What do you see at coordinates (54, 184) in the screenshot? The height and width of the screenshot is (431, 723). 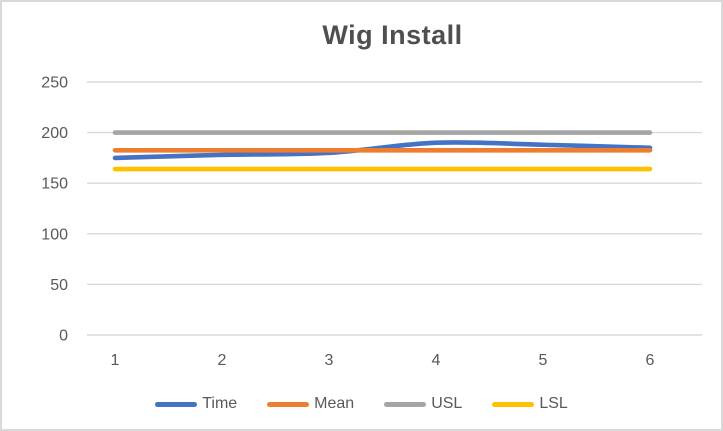 I see `y-tick-label-150: 150` at bounding box center [54, 184].